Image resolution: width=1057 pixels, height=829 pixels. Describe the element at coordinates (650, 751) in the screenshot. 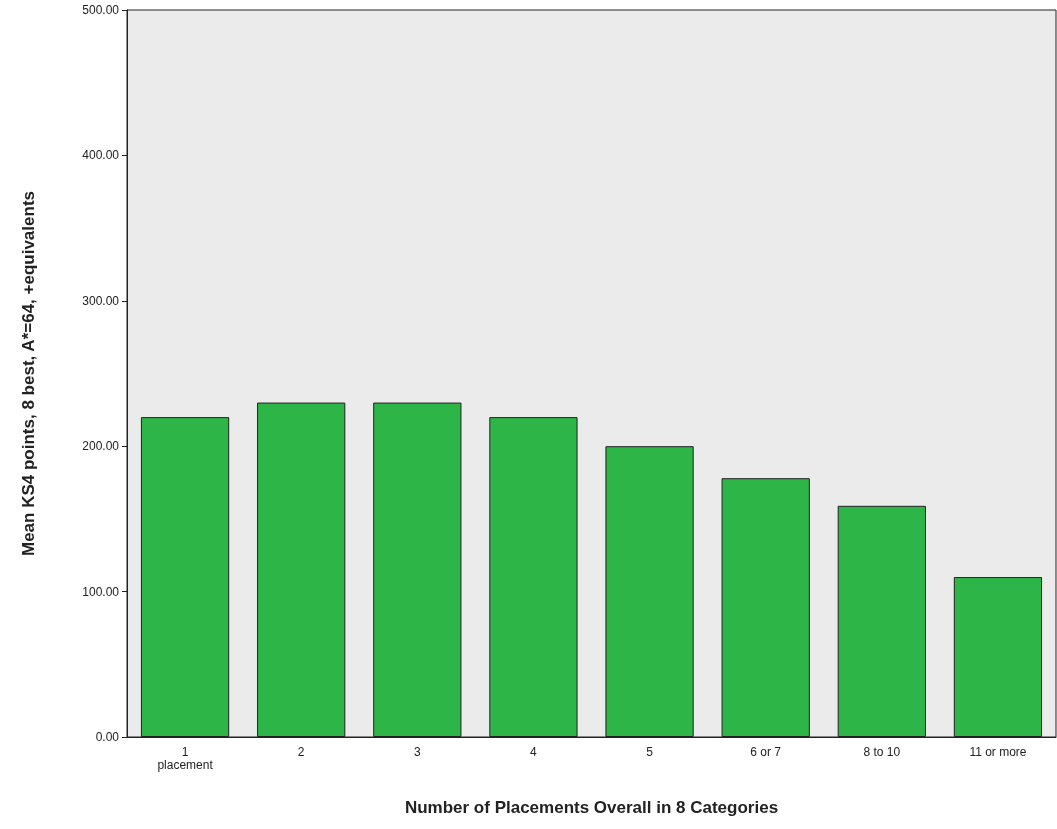

I see `x-tick-label: 5` at that location.